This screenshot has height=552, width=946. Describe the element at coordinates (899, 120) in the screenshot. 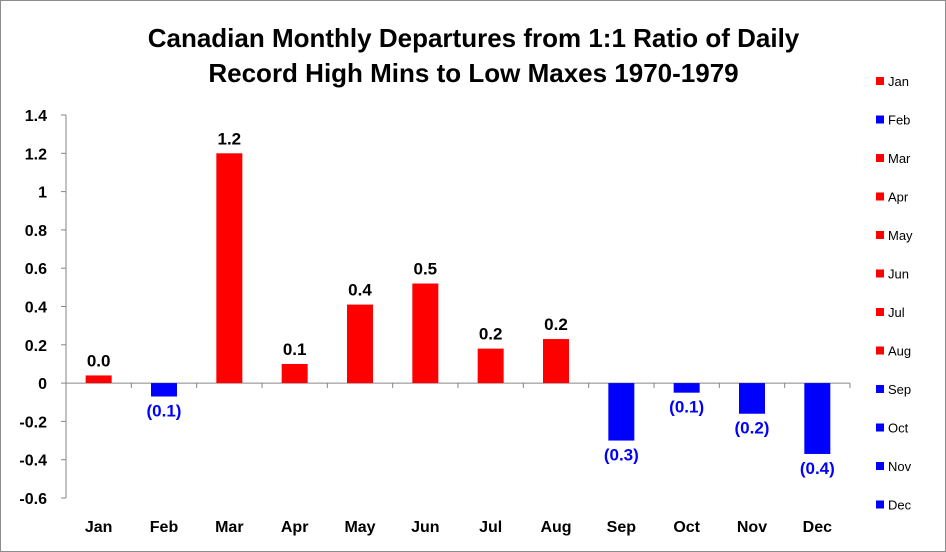

I see `legend-label-feb: Feb` at that location.